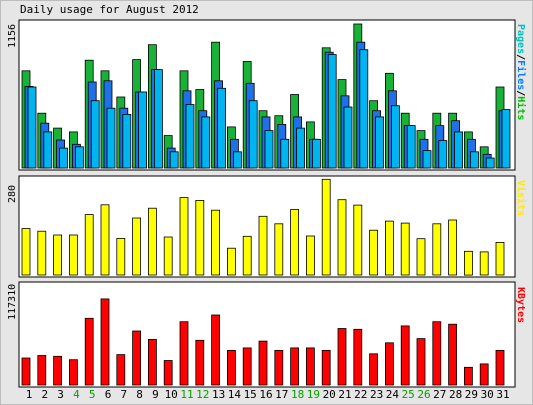 Image resolution: width=533 pixels, height=405 pixels. Describe the element at coordinates (297, 394) in the screenshot. I see `day-label: 18` at that location.